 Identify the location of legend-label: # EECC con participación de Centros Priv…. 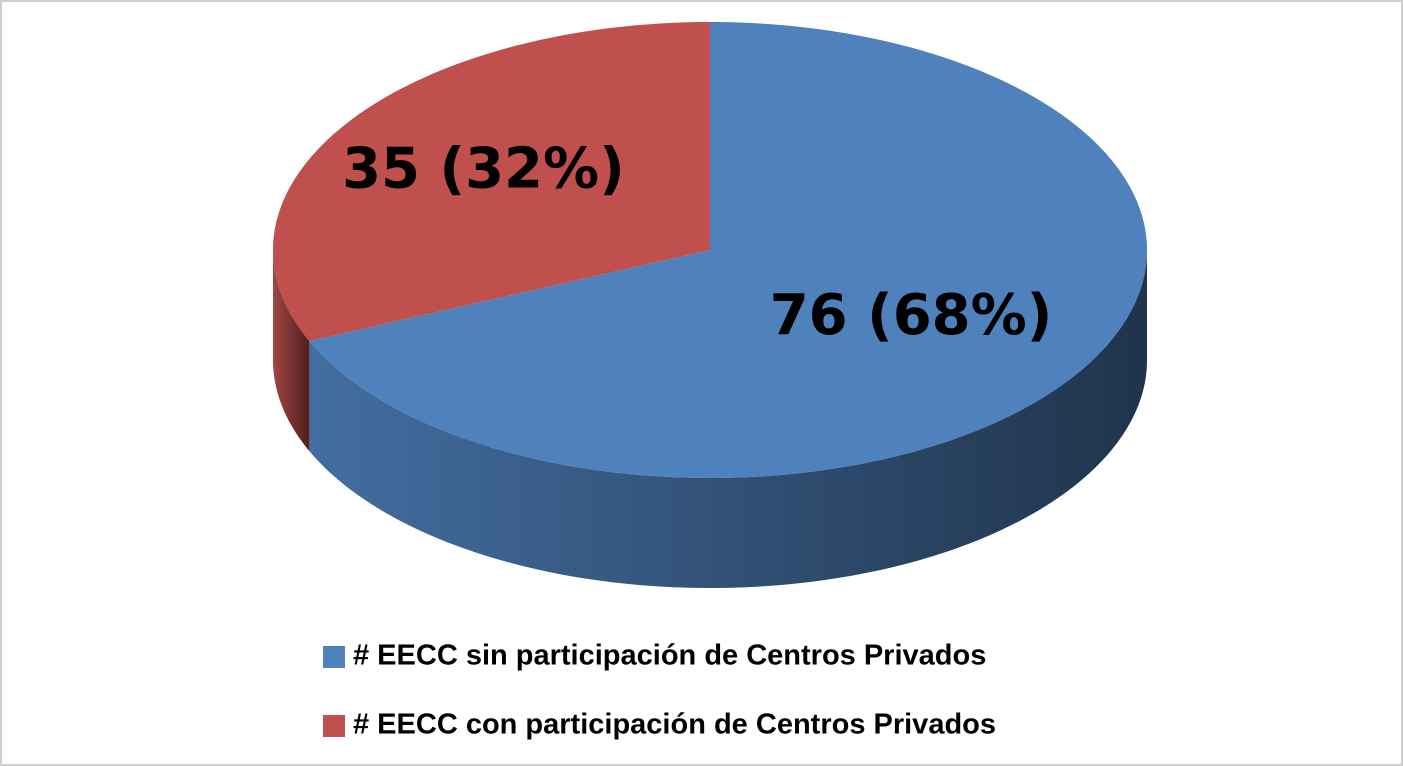
(674, 725).